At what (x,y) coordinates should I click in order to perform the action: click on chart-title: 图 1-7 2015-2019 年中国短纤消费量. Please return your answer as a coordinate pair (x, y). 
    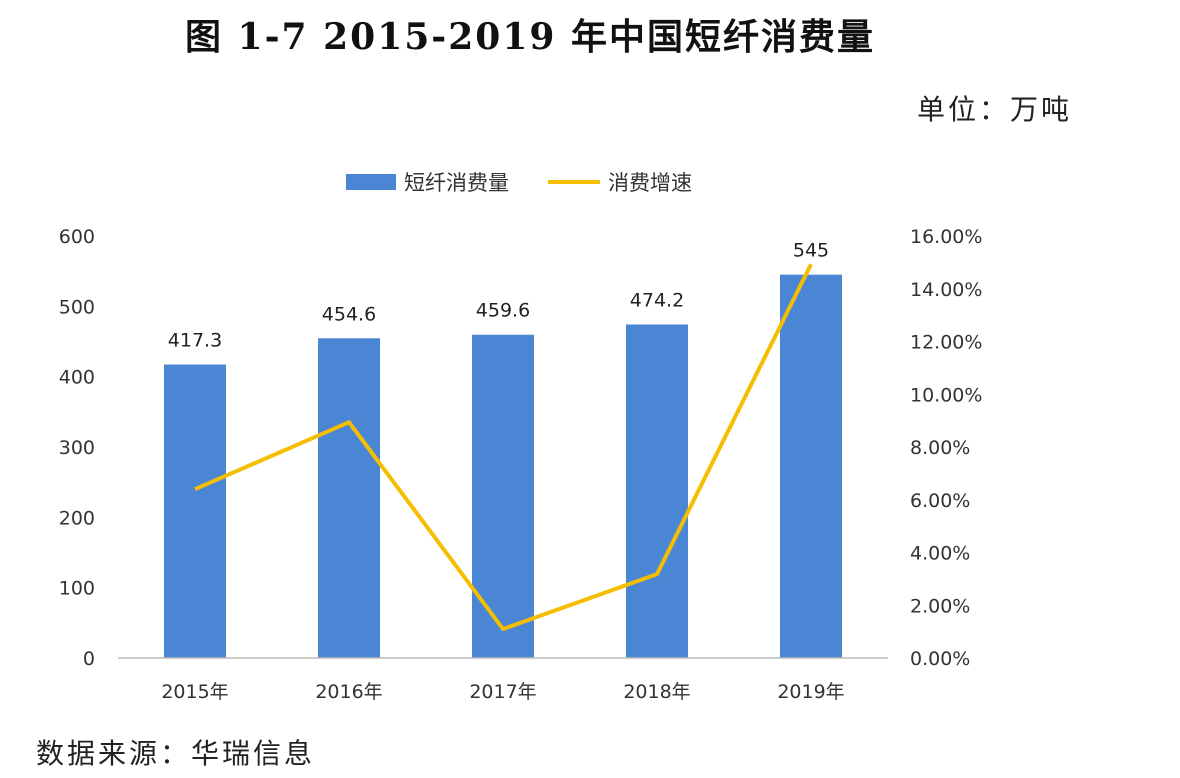
    Looking at the image, I should click on (530, 37).